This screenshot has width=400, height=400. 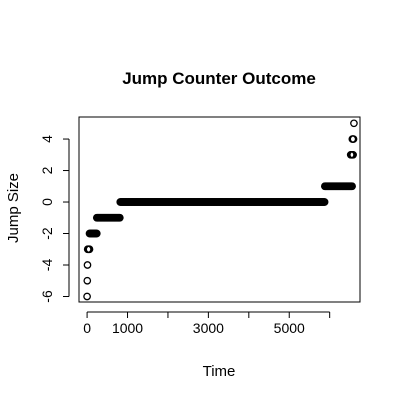 I want to click on y-tick-label: -6, so click(x=47, y=296).